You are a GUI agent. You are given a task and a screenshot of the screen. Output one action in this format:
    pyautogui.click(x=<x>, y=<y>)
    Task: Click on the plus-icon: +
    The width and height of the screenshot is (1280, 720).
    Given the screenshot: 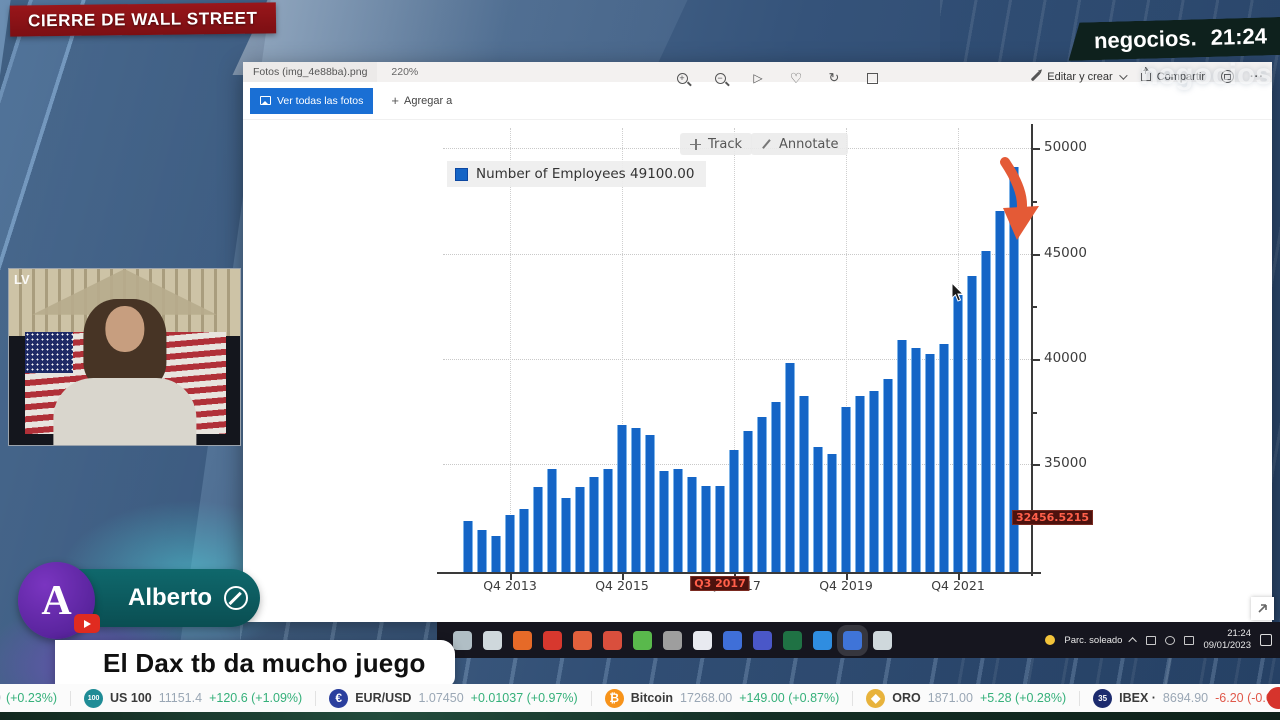 What is the action you would take?
    pyautogui.click(x=395, y=100)
    